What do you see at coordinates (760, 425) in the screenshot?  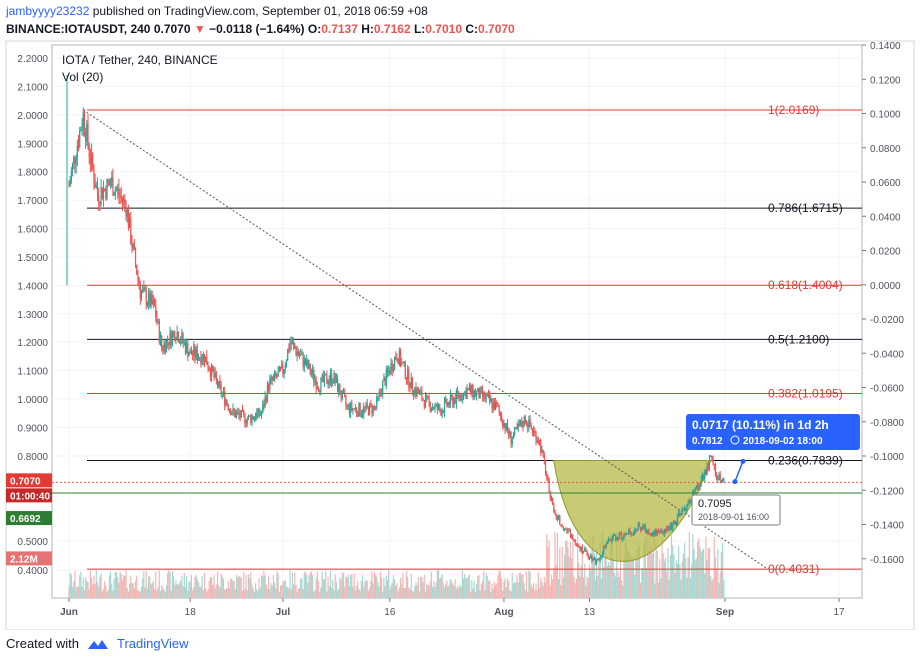 I see `callout-change: 0.0717 (10.11%) in 1d 2h` at bounding box center [760, 425].